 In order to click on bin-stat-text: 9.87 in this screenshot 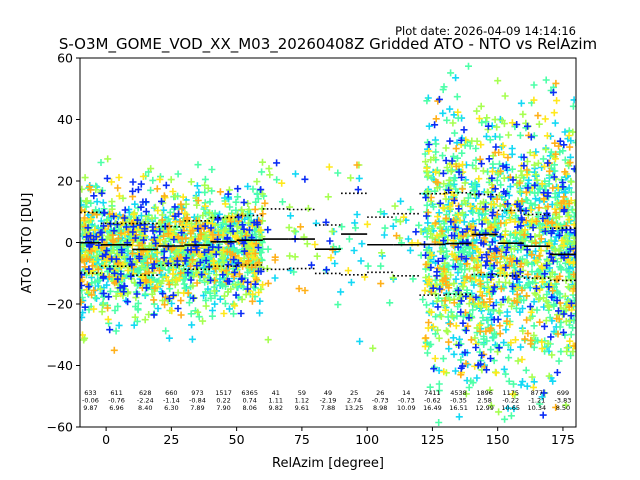, I will do `click(90, 408)`.